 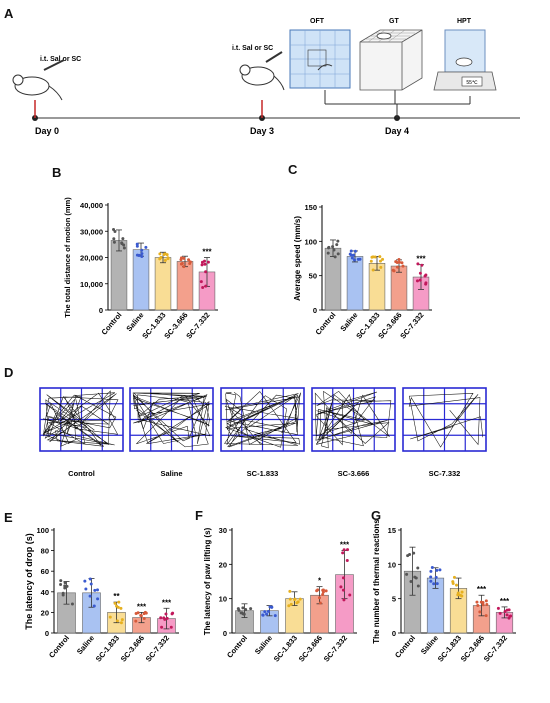 What do you see at coordinates (348, 322) in the screenshot?
I see `x-tick-label: Saline` at bounding box center [348, 322].